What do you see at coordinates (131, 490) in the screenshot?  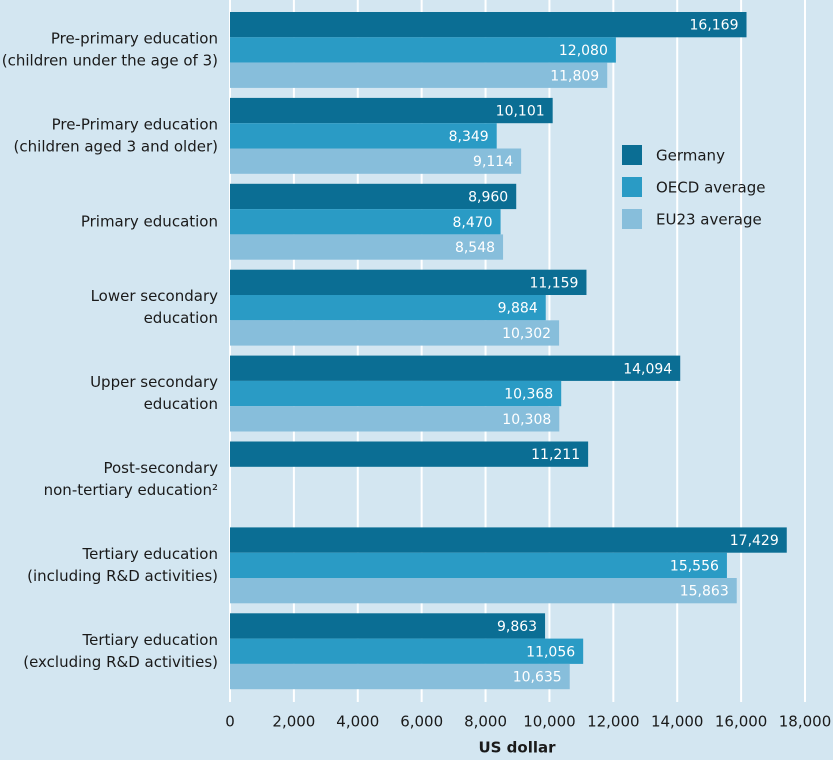 I see `category-label: non-tertiary education²` at bounding box center [131, 490].